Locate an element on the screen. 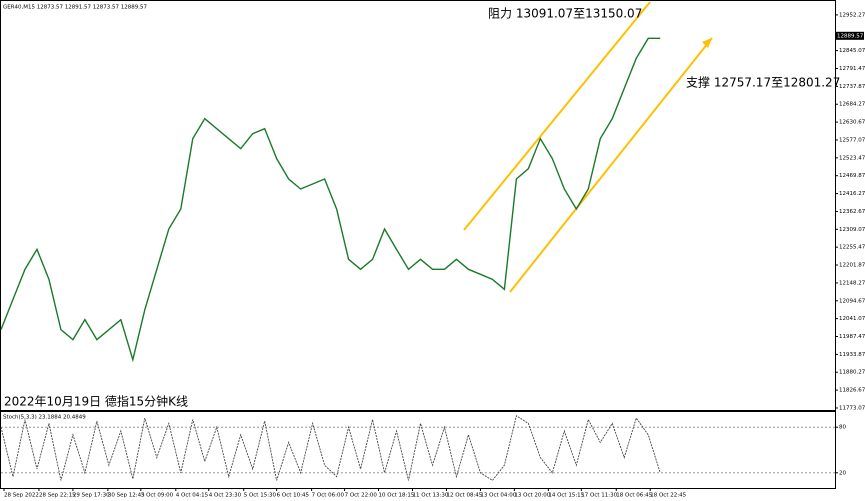 This screenshot has width=865, height=501. y-tick-label: 11826.67 is located at coordinates (852, 391).